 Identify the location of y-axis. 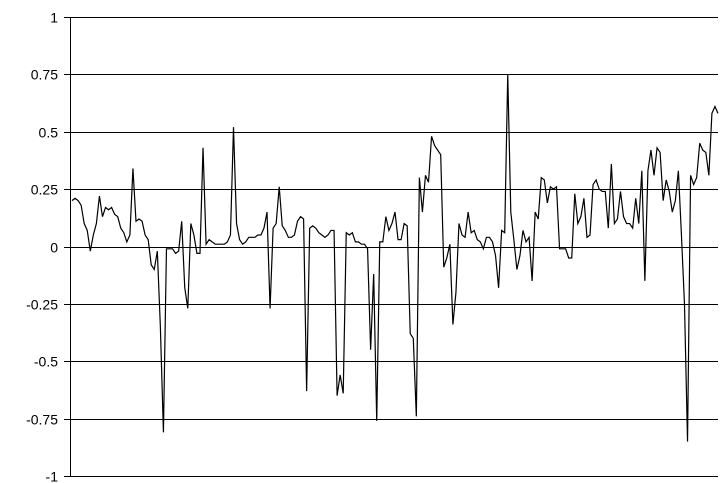
(67, 247).